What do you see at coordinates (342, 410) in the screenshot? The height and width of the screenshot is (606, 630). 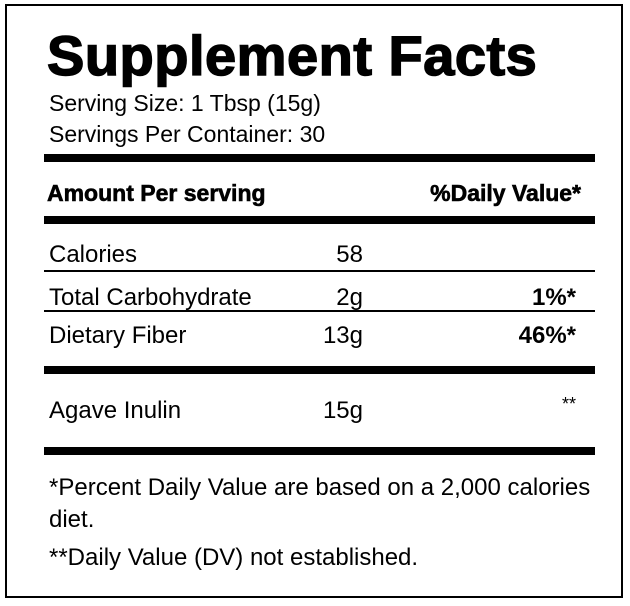 I see `nutrient-amount: 15g` at bounding box center [342, 410].